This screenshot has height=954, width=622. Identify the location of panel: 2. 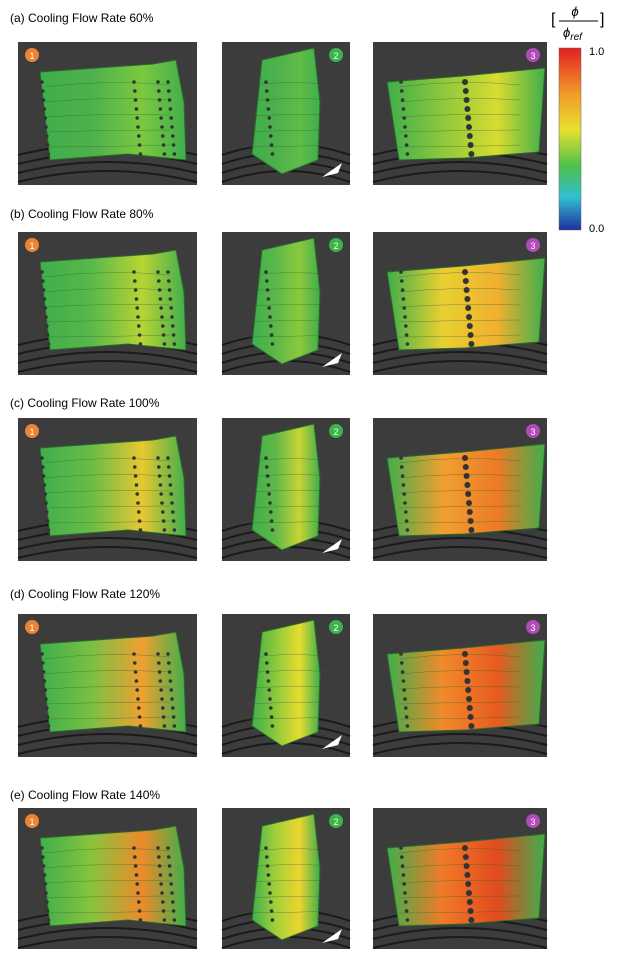
(286, 303).